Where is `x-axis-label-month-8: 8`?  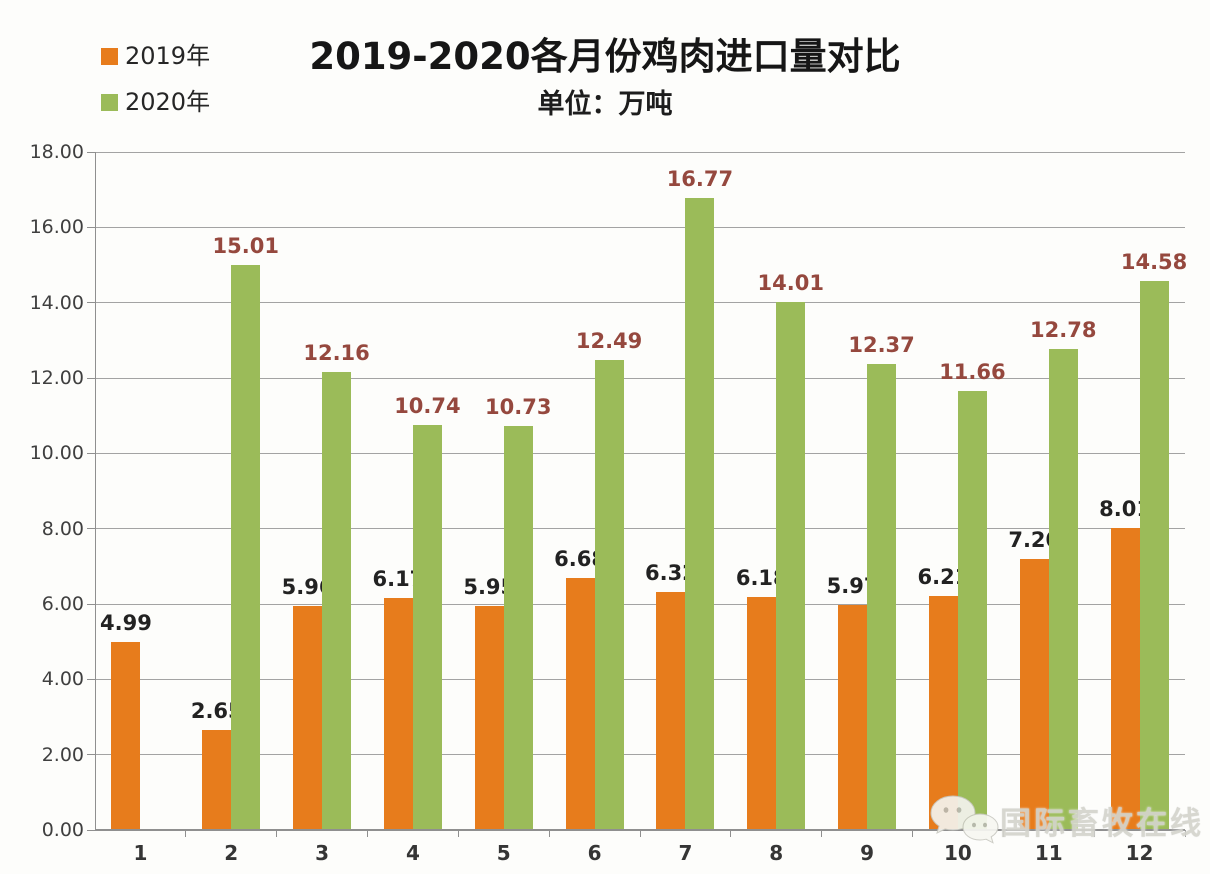 x-axis-label-month-8: 8 is located at coordinates (776, 853).